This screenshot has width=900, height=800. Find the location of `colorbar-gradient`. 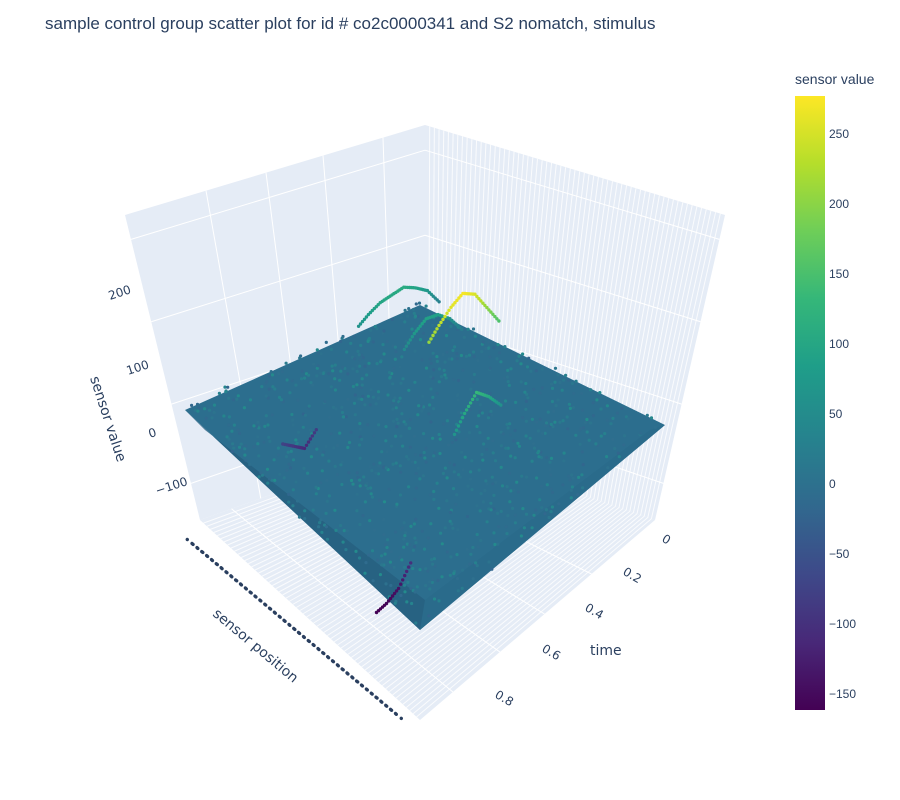

colorbar-gradient is located at coordinates (810, 403).